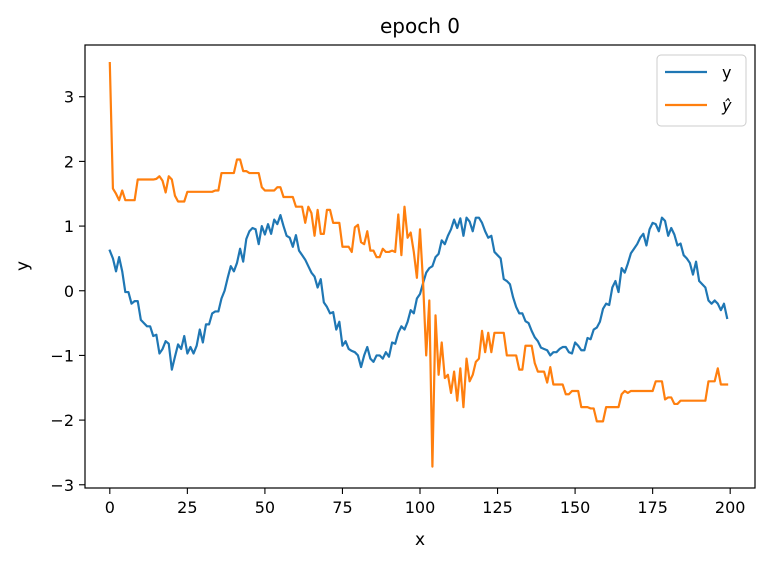  Describe the element at coordinates (187, 507) in the screenshot. I see `x-tick-label: 25` at that location.